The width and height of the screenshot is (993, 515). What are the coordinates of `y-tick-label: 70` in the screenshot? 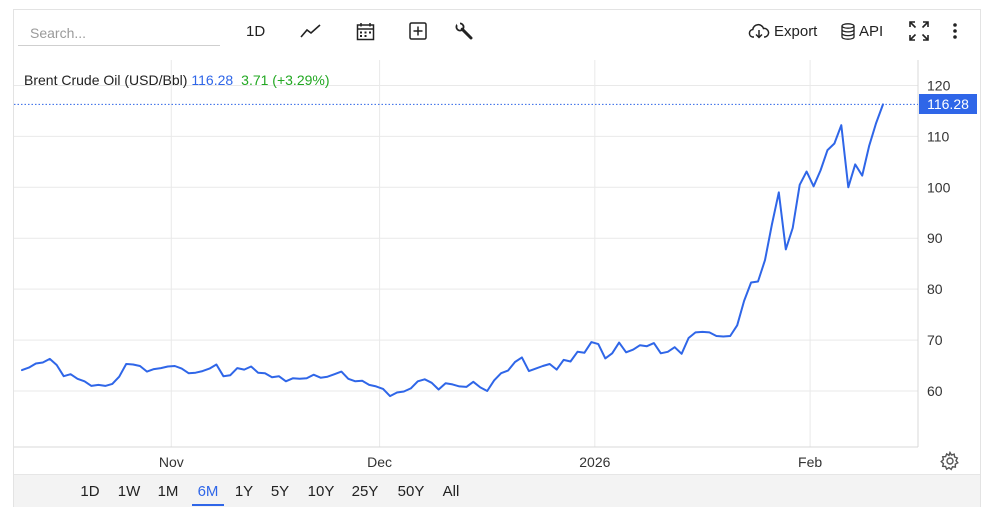 It's located at (935, 340).